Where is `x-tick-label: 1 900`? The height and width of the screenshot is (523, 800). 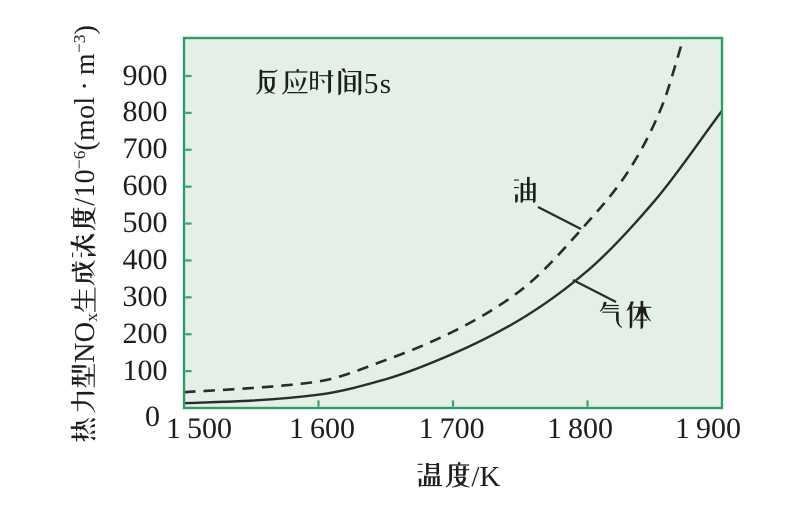 x-tick-label: 1 900 is located at coordinates (707, 428).